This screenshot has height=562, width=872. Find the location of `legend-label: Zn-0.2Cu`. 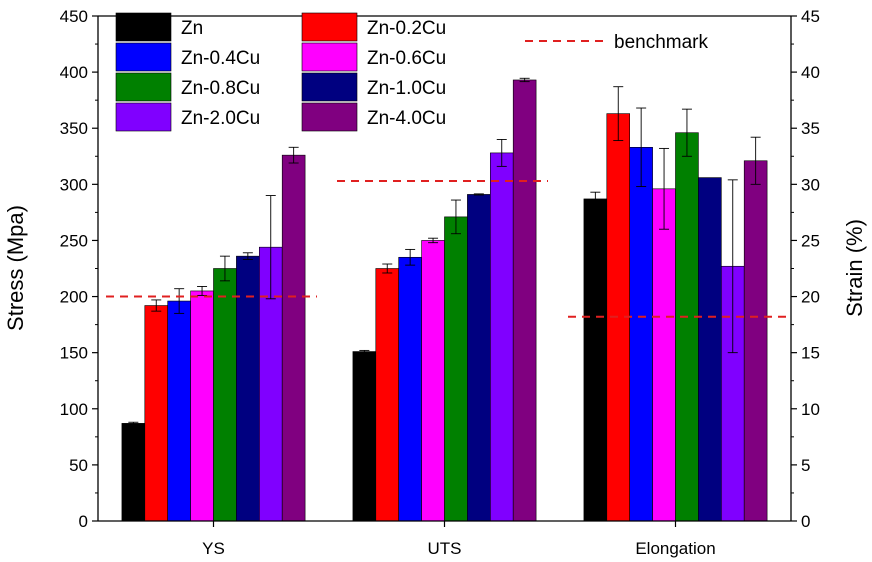

legend-label: Zn-0.2Cu is located at coordinates (406, 28).